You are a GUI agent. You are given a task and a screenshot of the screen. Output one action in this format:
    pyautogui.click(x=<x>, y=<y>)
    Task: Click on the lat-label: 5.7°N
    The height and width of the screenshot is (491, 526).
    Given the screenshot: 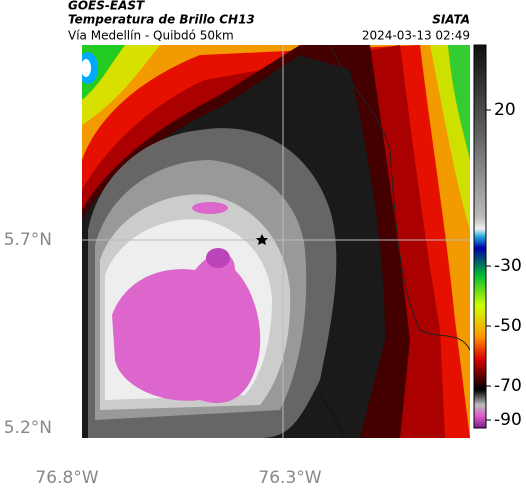 What is the action you would take?
    pyautogui.click(x=28, y=240)
    